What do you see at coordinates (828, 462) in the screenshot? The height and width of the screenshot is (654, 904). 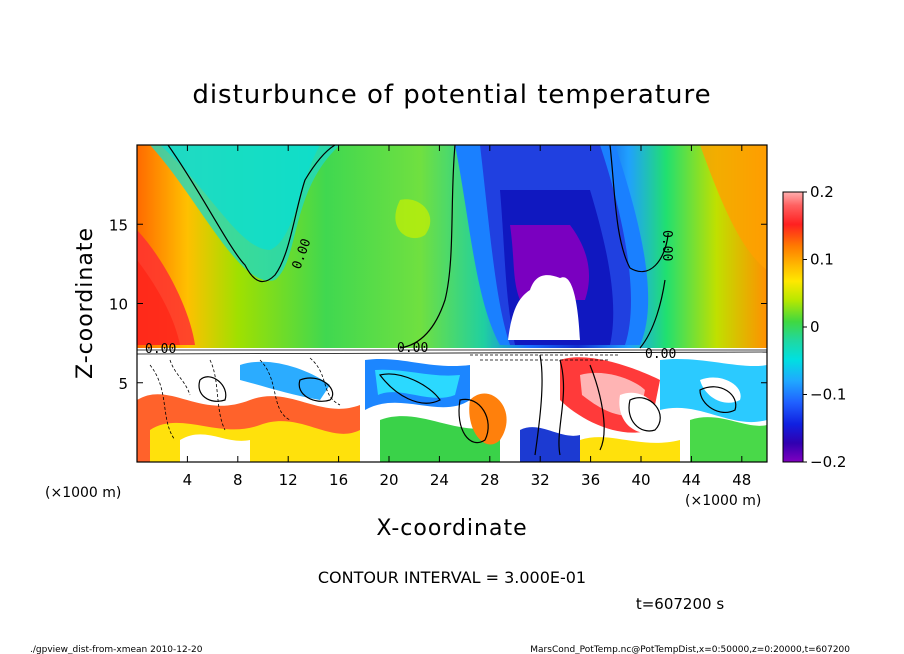 I see `colorbar-tick-label: −0.2` at bounding box center [828, 462].